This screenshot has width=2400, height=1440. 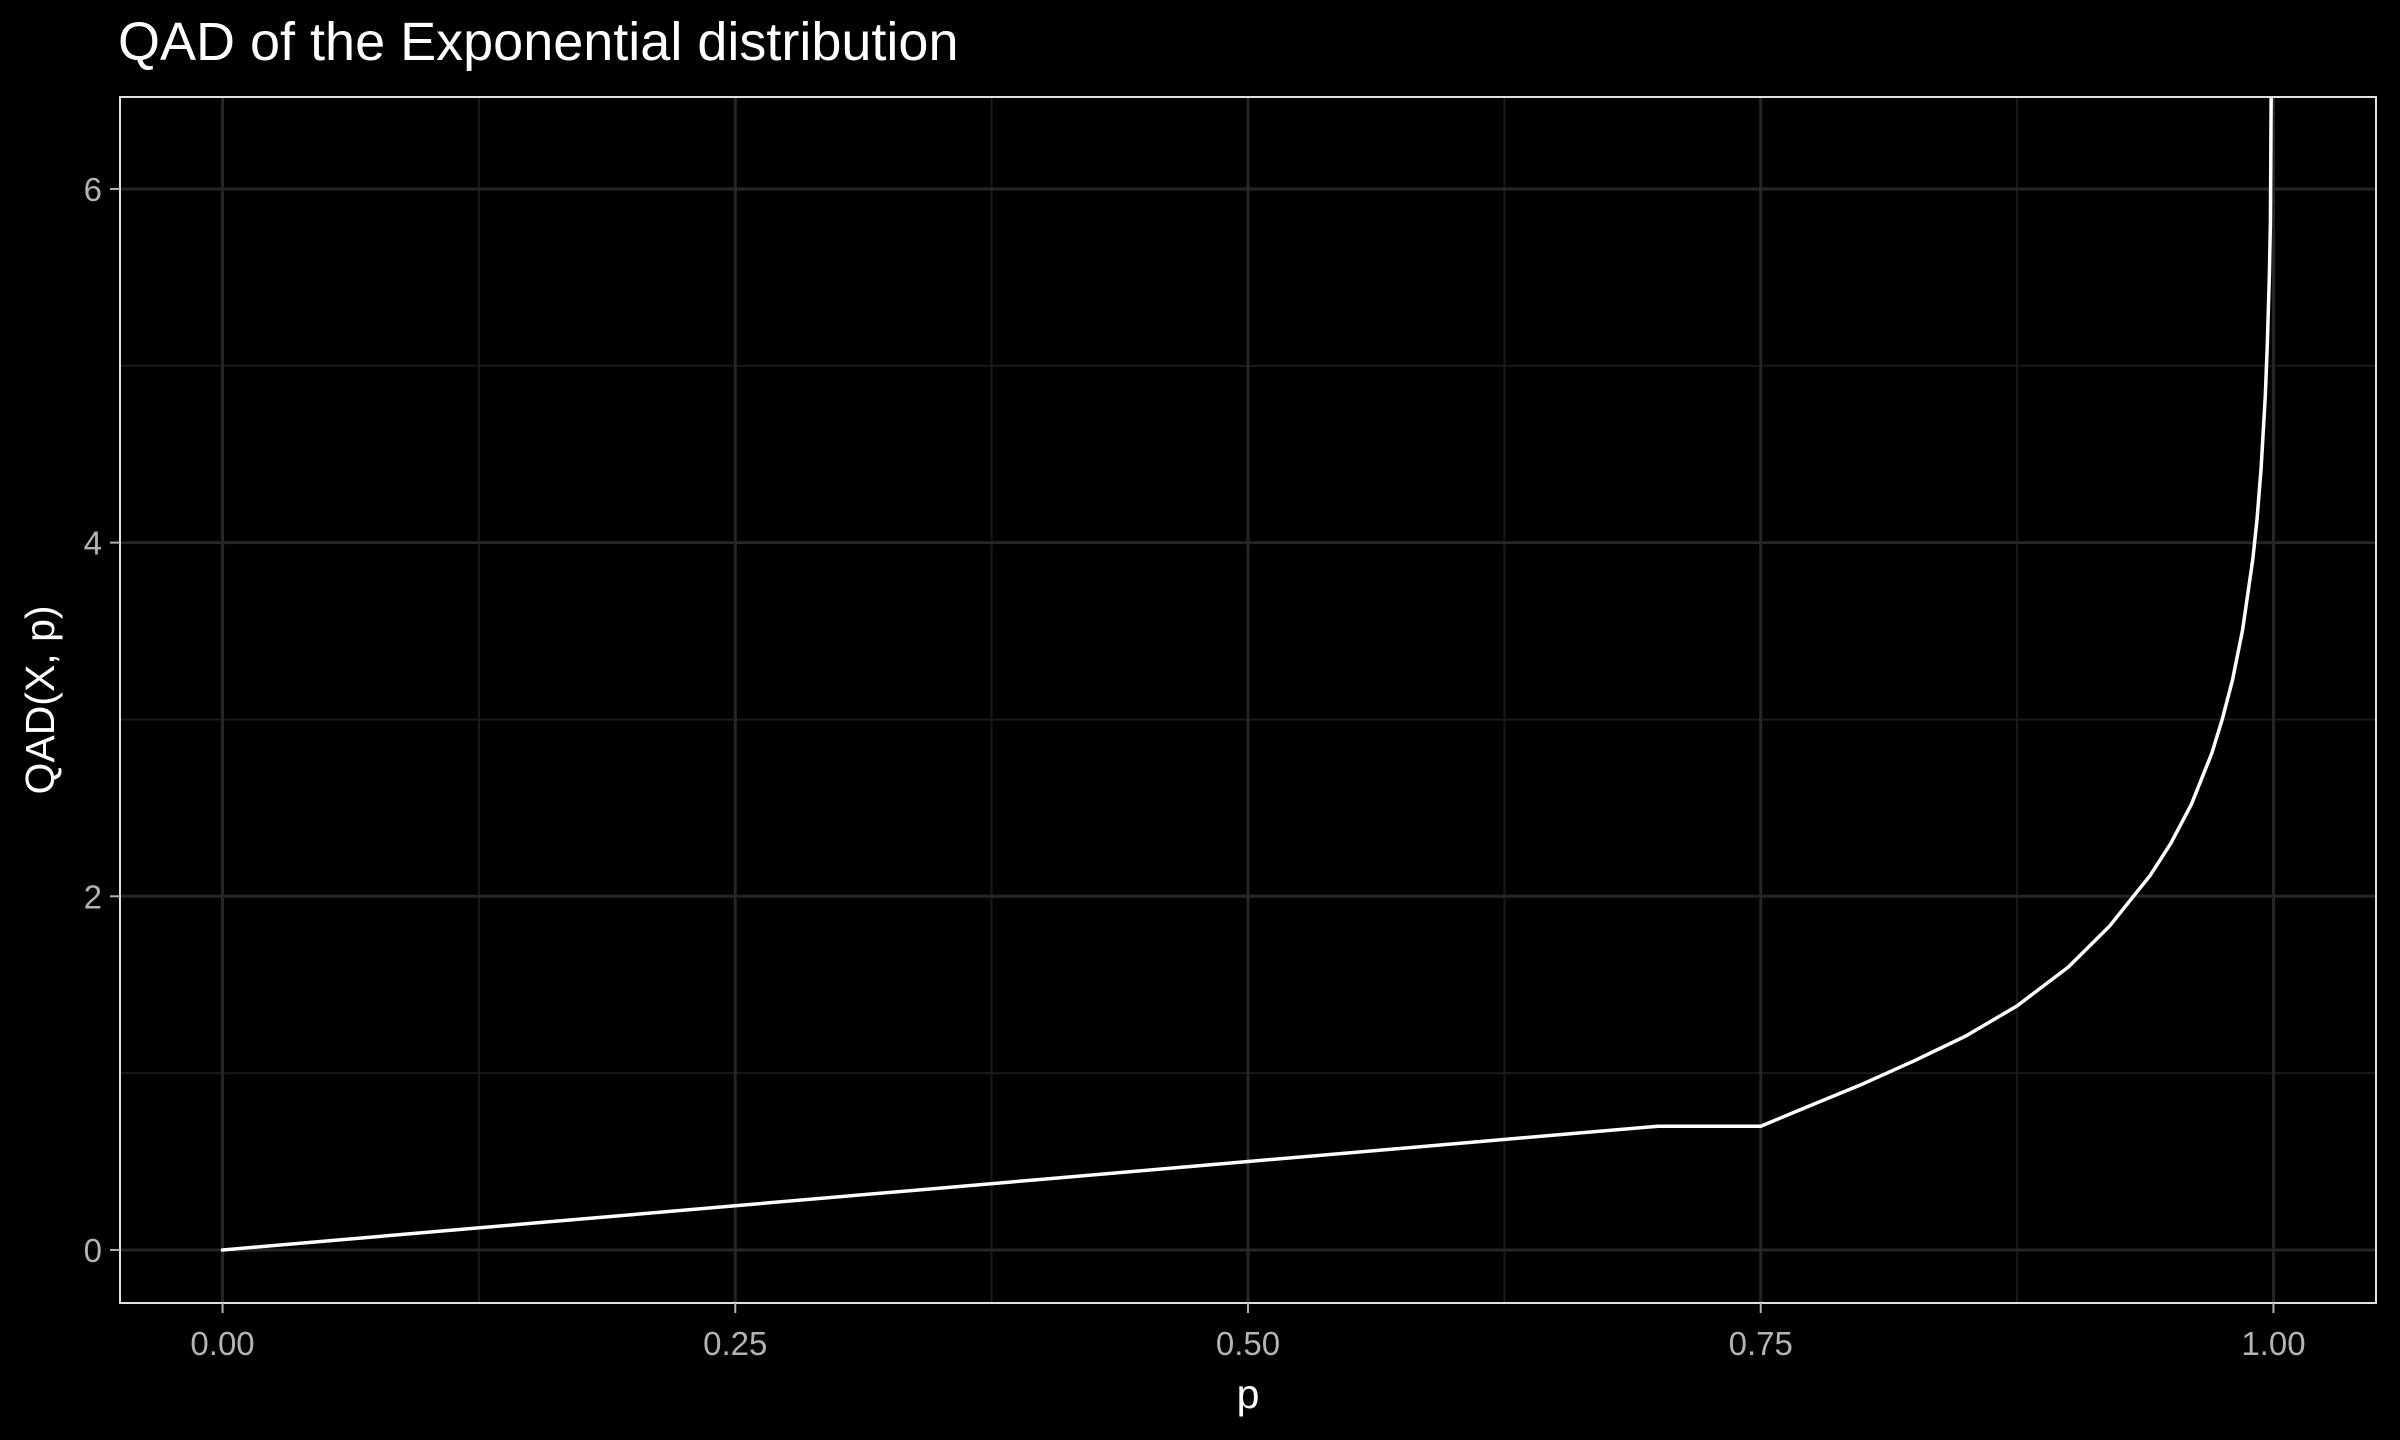 What do you see at coordinates (93, 189) in the screenshot?
I see `y-tick-label: 6` at bounding box center [93, 189].